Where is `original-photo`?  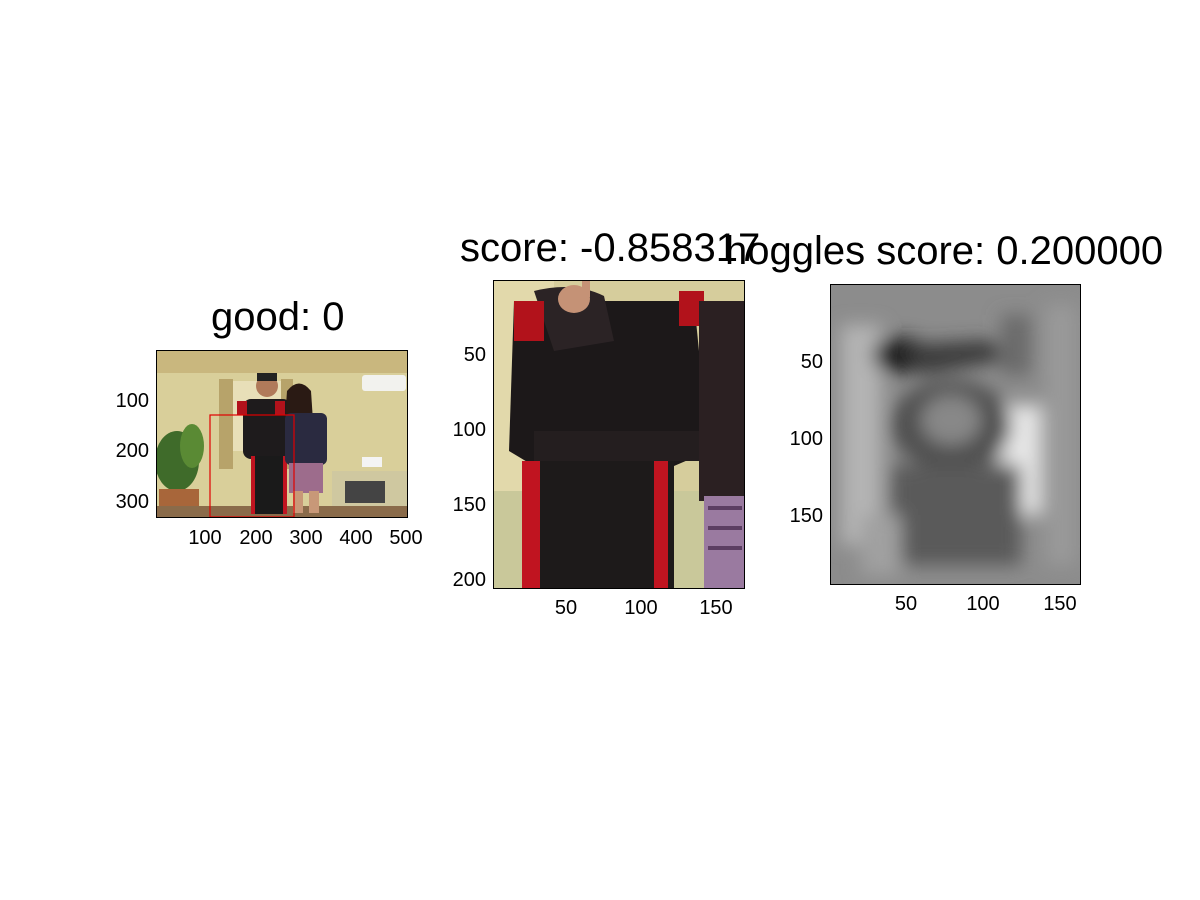 original-photo is located at coordinates (282, 434).